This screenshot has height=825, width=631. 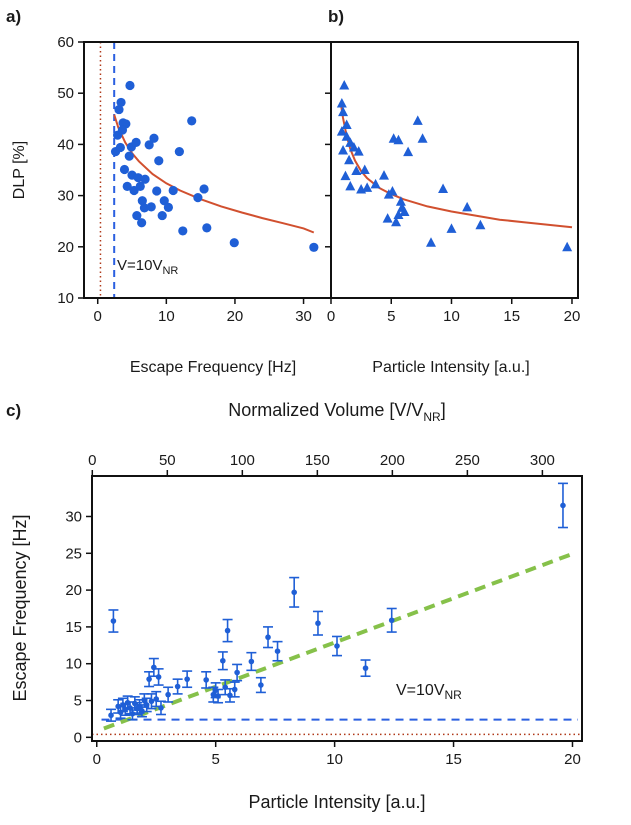 What do you see at coordinates (235, 316) in the screenshot?
I see `panel-a-xtick-label: 20` at bounding box center [235, 316].